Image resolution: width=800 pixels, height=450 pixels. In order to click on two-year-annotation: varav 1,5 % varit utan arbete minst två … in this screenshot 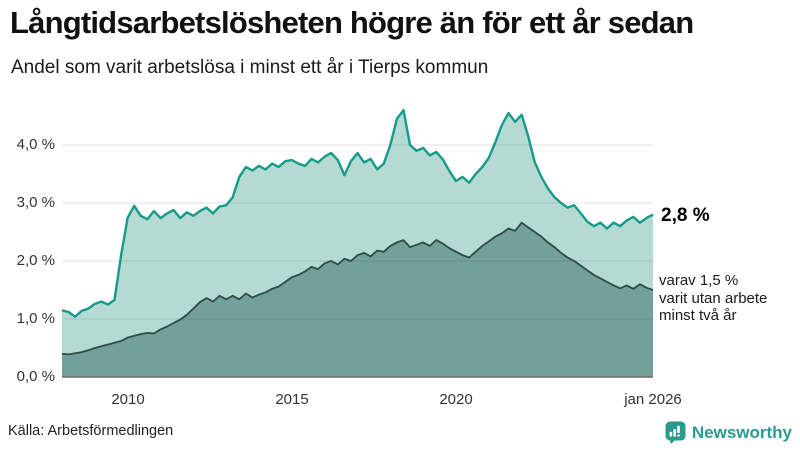, I will do `click(713, 298)`.